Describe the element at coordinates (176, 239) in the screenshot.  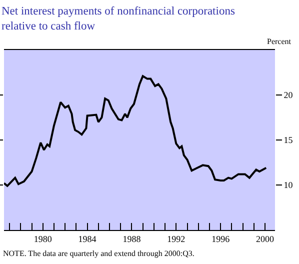
I see `x-tick-label: 1992` at that location.